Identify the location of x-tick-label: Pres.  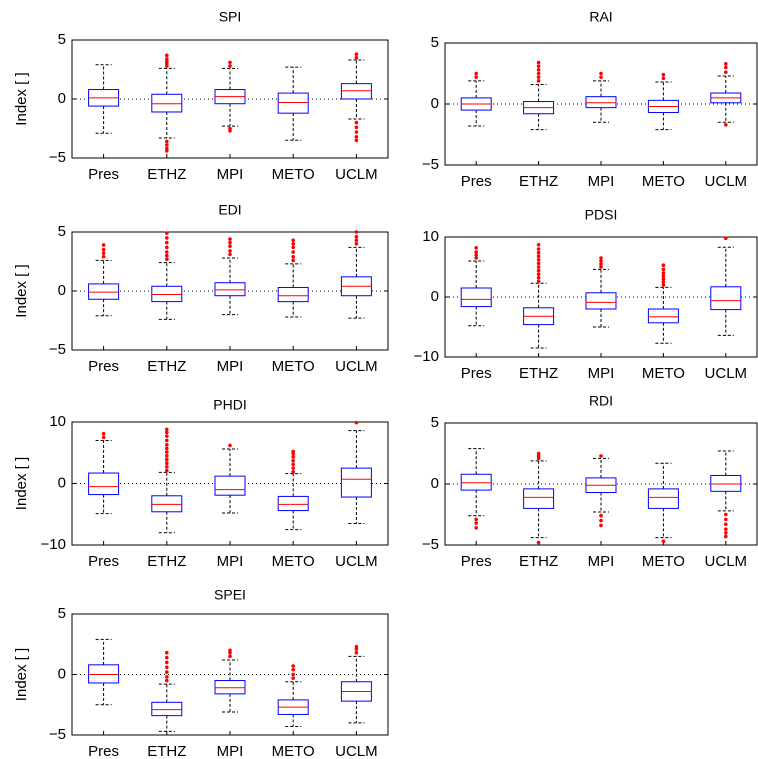
(476, 373).